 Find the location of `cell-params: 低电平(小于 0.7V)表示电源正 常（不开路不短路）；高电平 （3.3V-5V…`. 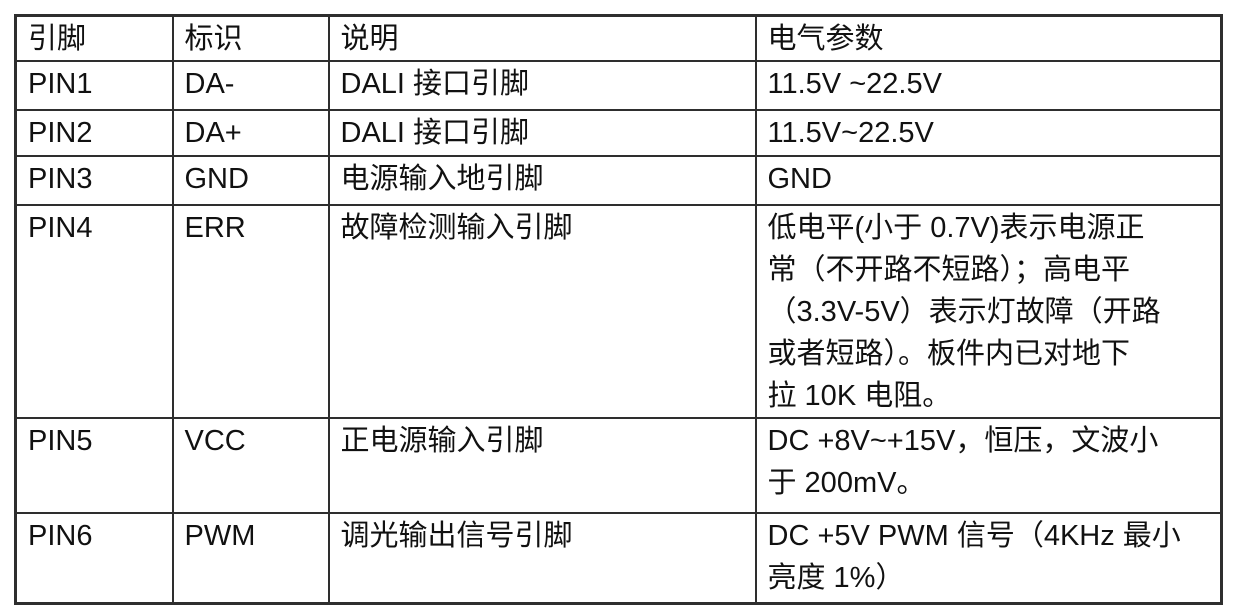

cell-params: 低电平(小于 0.7V)表示电源正 常（不开路不短路）；高电平 （3.3V-5V… is located at coordinates (988, 311).